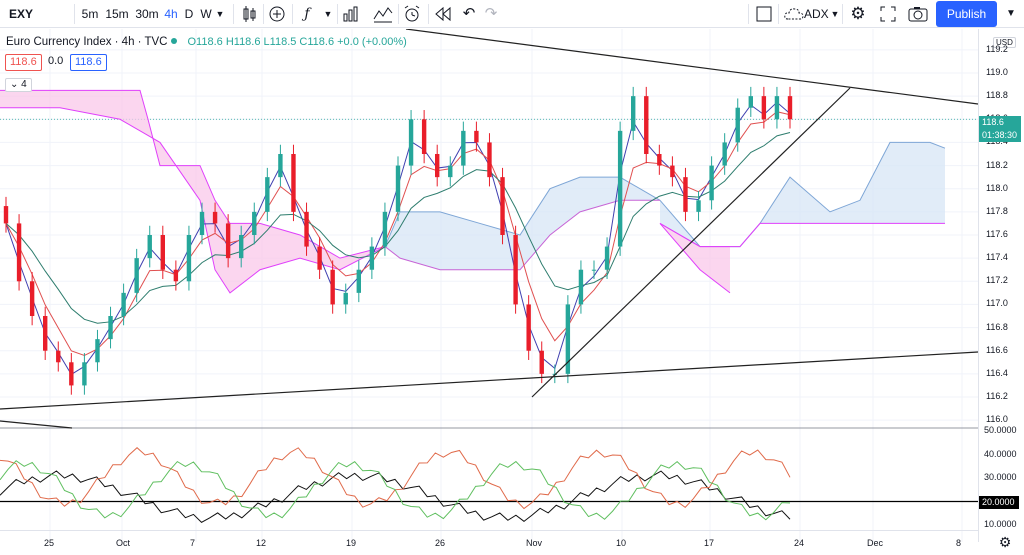 The image size is (1024, 555). I want to click on replay-icon, so click(443, 14).